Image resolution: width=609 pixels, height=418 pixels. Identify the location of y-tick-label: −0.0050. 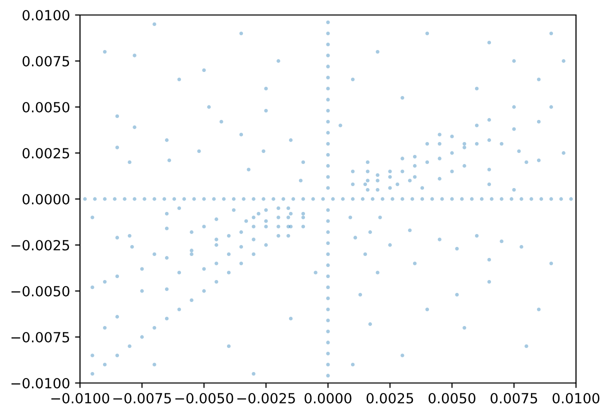
(41, 291).